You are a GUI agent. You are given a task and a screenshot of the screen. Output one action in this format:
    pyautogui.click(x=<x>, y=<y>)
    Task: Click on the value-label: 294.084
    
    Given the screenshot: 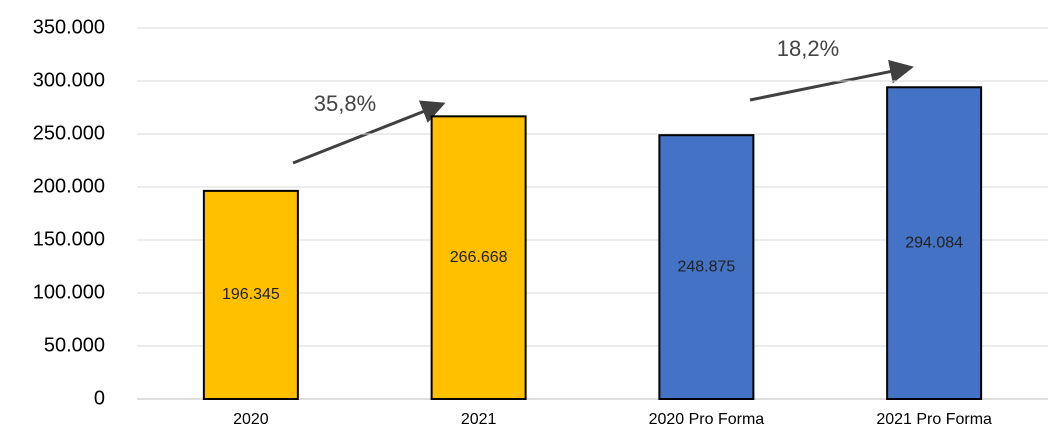 What is the action you would take?
    pyautogui.click(x=934, y=242)
    